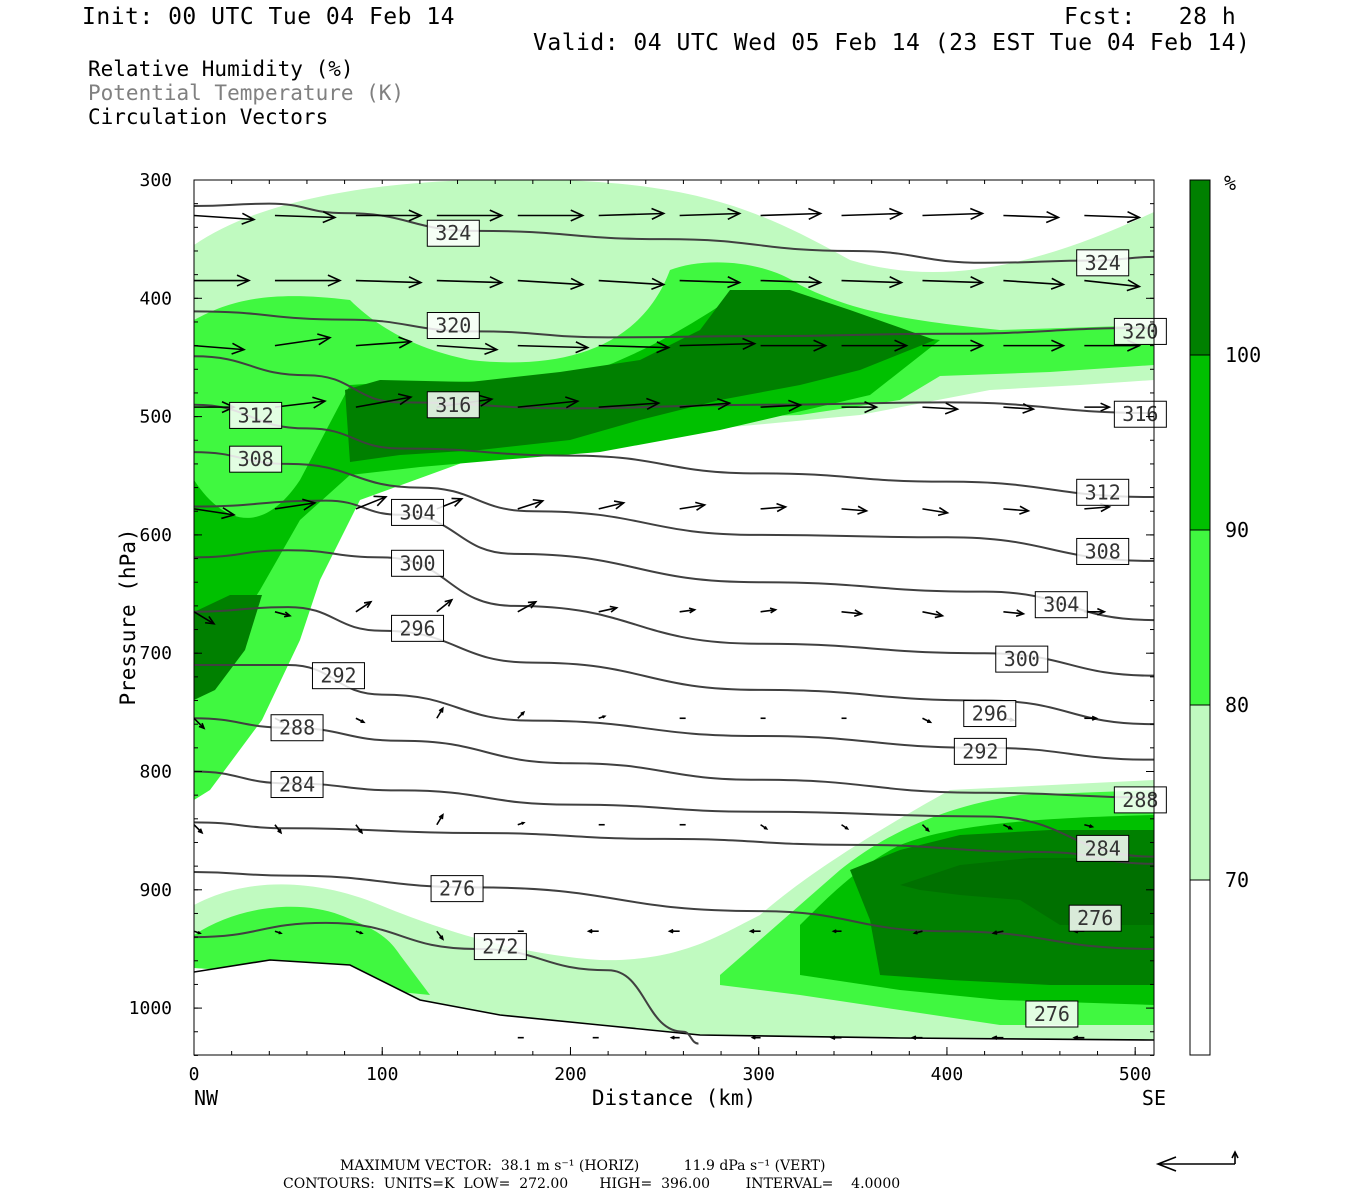 The width and height of the screenshot is (1350, 1200). What do you see at coordinates (500, 947) in the screenshot?
I see `contour-label: 272` at bounding box center [500, 947].